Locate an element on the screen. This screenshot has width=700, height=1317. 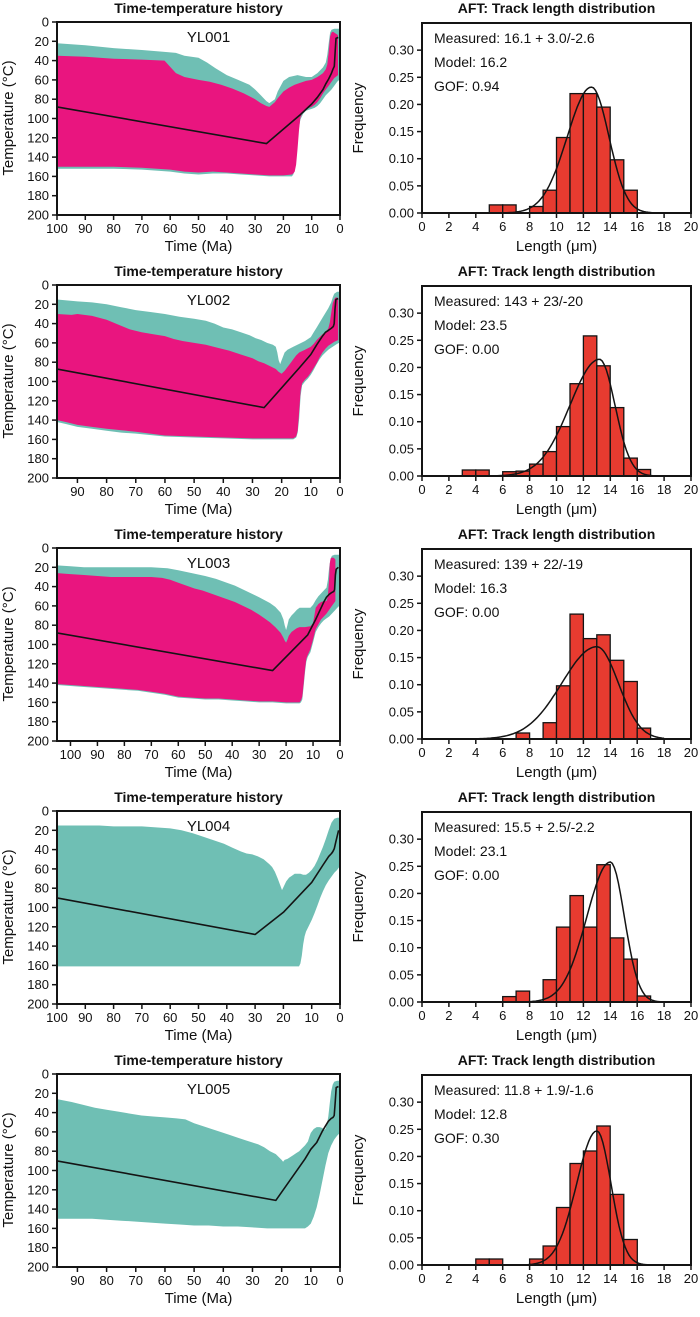
sample-label: YL002 is located at coordinates (208, 300).